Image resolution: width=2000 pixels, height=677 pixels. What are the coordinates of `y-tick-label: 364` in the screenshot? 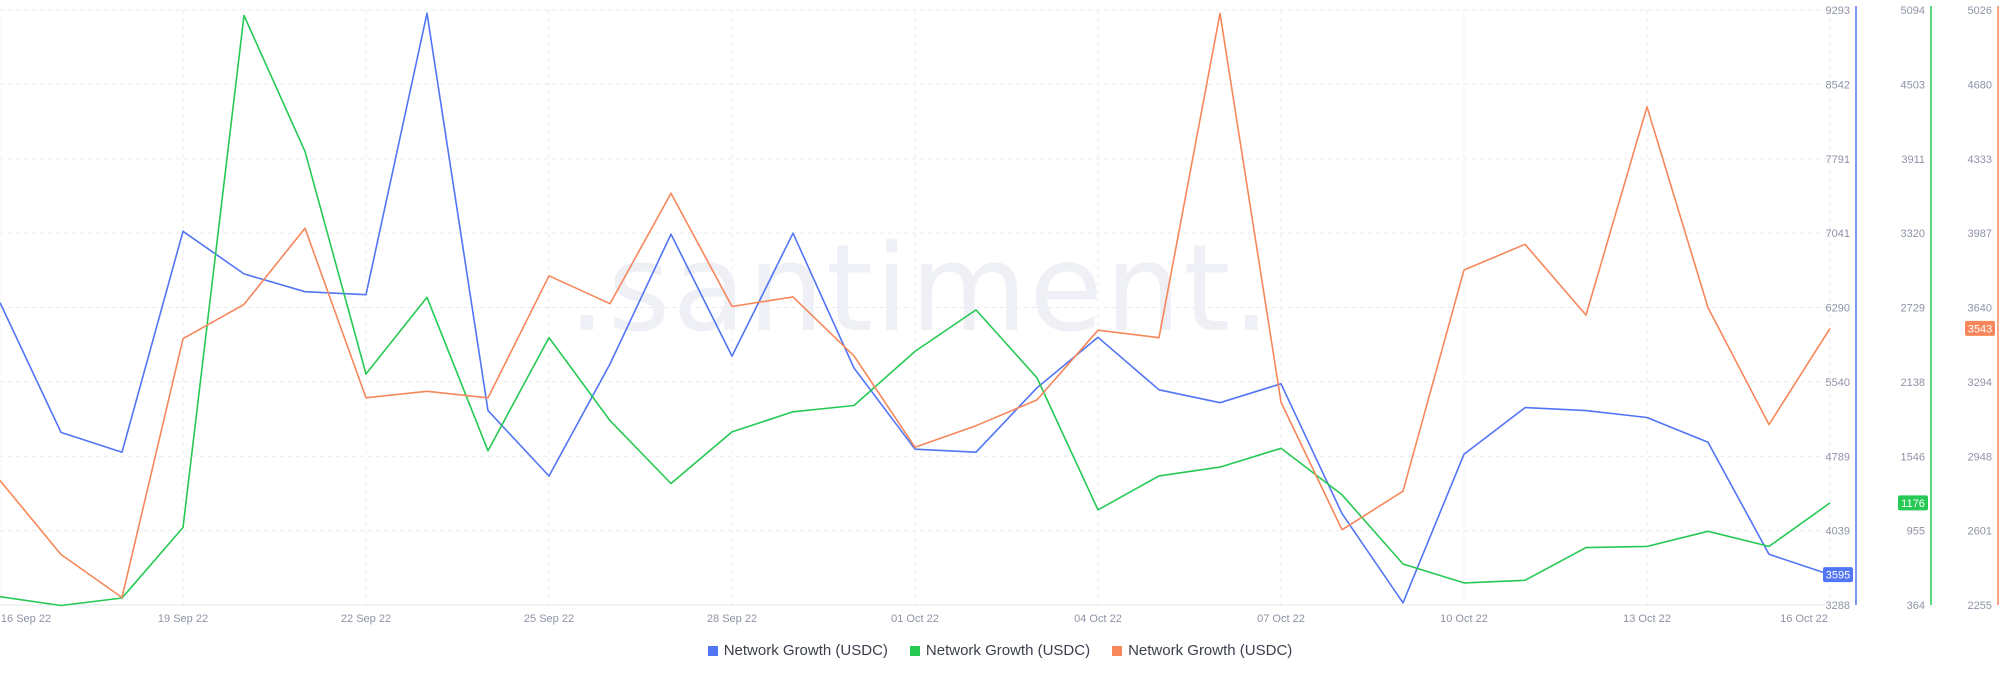 It's located at (1916, 606).